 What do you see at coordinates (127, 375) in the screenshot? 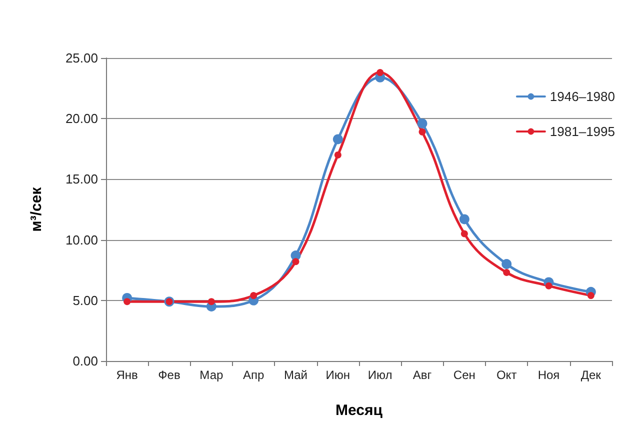
I see `x-tick-label: Янв` at bounding box center [127, 375].